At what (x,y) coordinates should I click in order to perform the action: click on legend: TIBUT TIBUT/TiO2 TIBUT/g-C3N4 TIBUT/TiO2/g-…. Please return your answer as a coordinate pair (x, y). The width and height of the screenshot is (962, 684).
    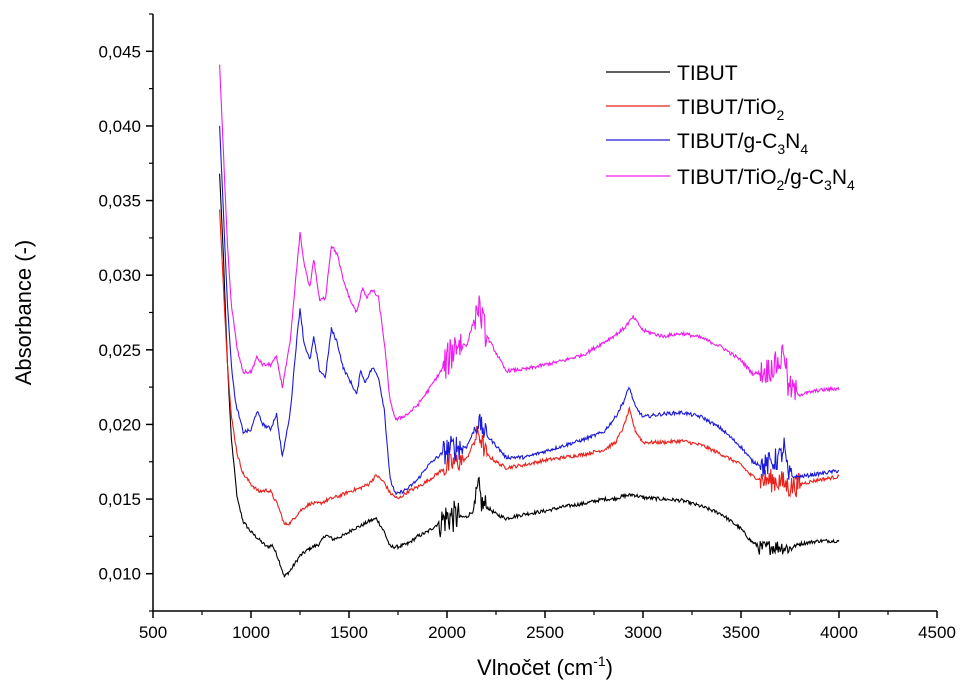
    Looking at the image, I should click on (730, 127).